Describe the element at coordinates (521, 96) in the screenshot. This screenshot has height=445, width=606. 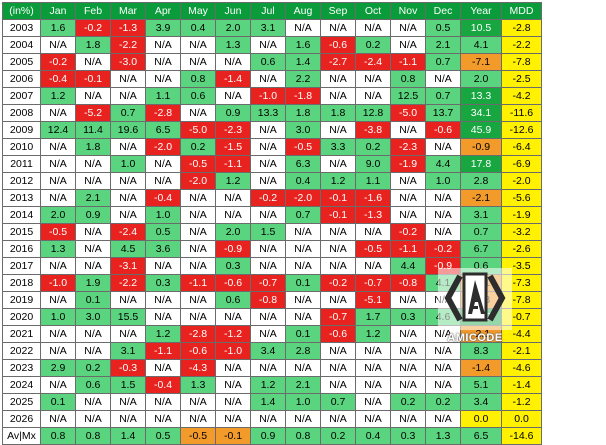
I see `mdd-cell: -4.2` at that location.